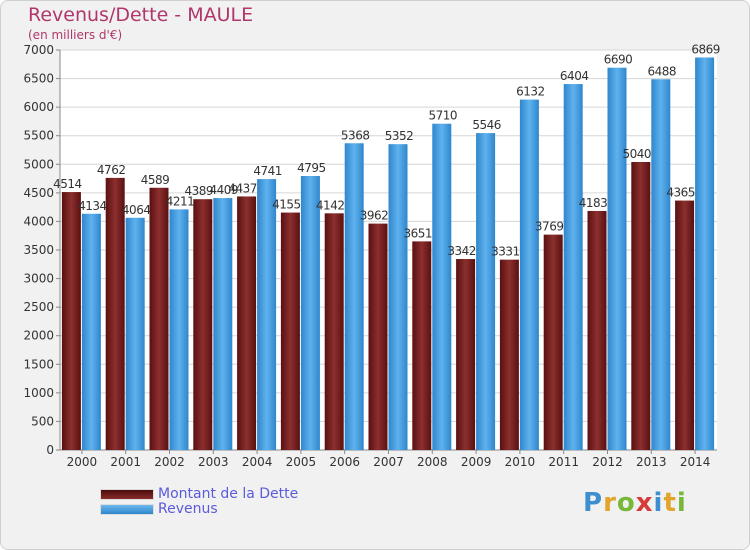 This screenshot has width=750, height=550. Describe the element at coordinates (38, 193) in the screenshot. I see `y-tick-label: 4500` at that location.